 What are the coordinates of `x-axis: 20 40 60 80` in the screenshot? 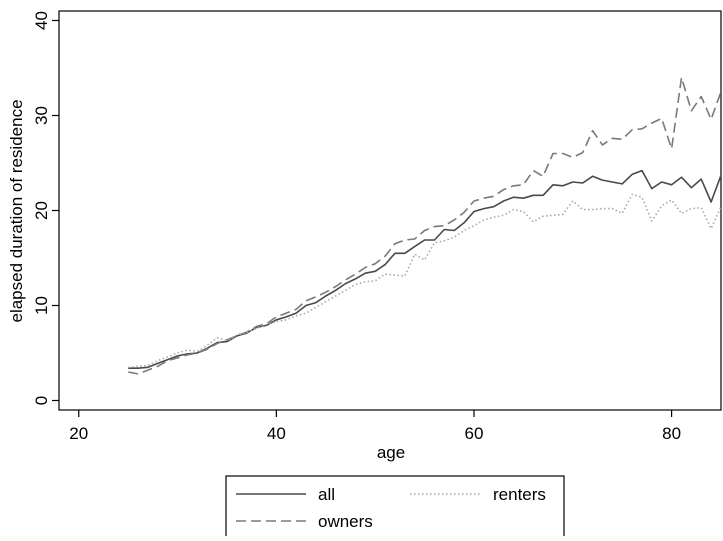 It's located at (375, 426).